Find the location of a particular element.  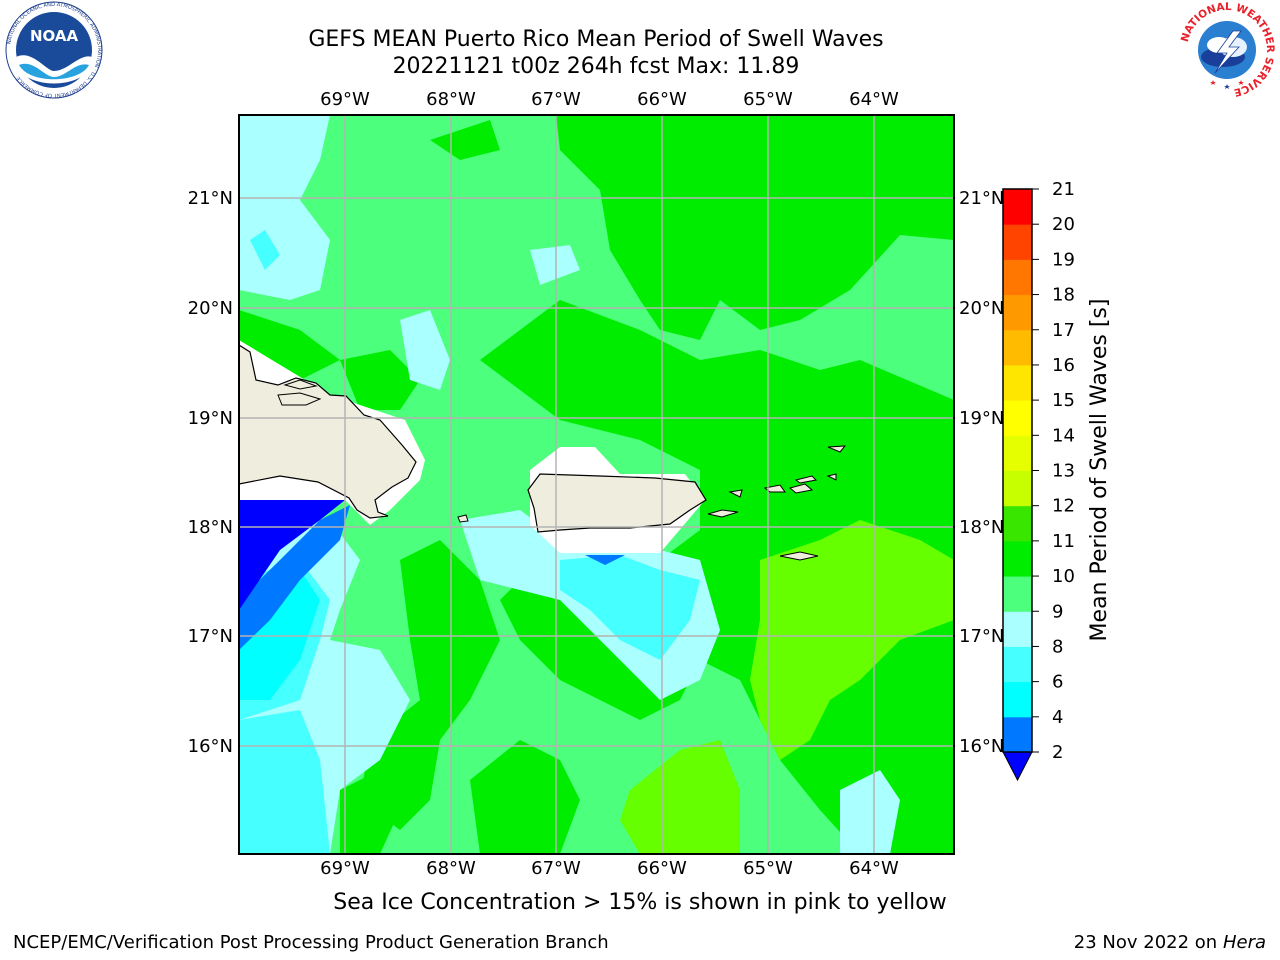

land-anegada is located at coordinates (837, 449).